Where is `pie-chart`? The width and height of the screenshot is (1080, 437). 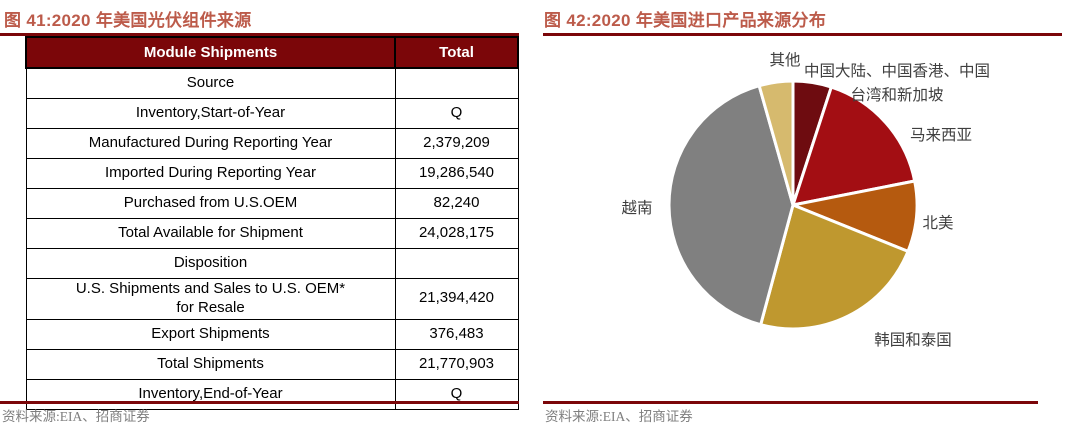
pie-chart is located at coordinates (793, 205).